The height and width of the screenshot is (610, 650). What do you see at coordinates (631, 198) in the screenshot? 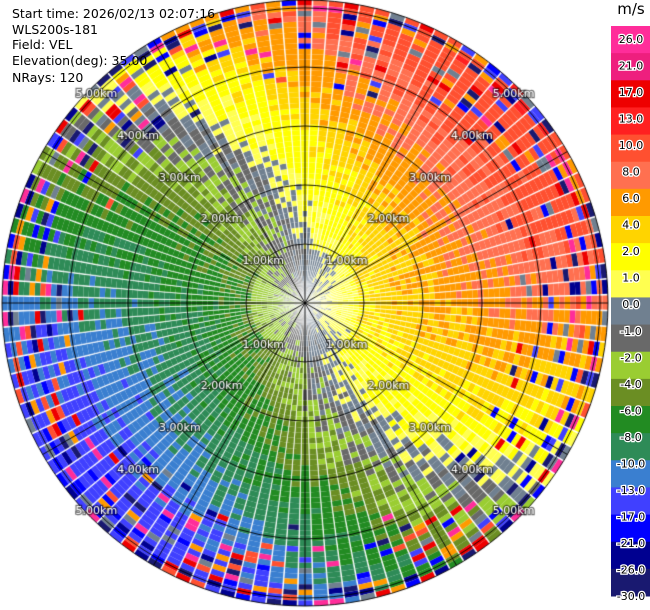
I see `colorbar-tick-label: 6.0` at bounding box center [631, 198].